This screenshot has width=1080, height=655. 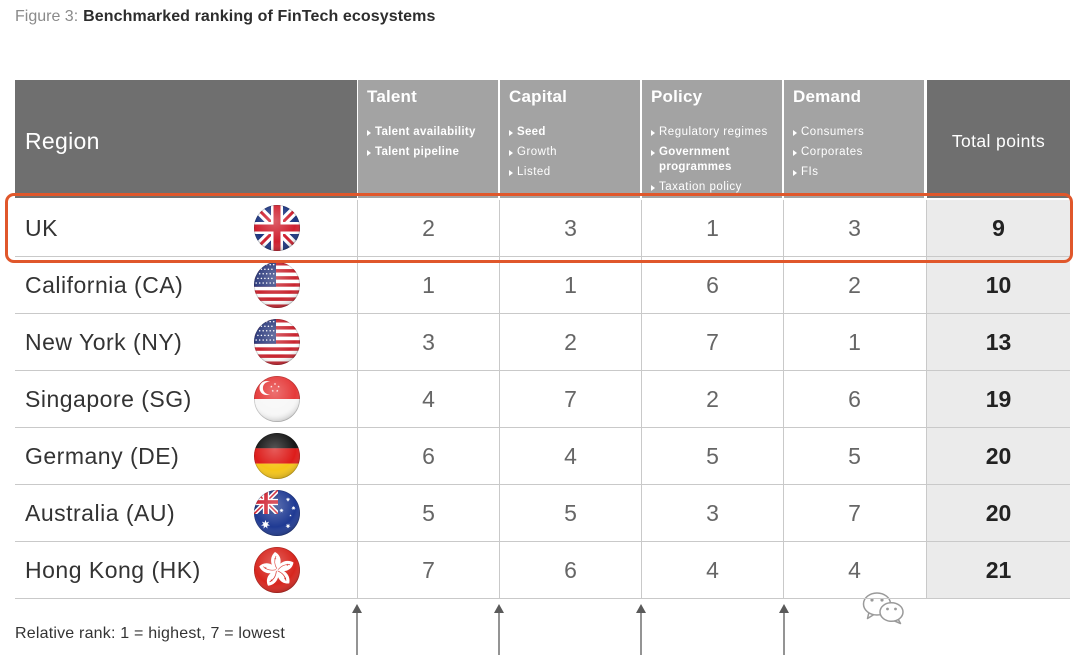 What do you see at coordinates (833, 132) in the screenshot?
I see `criterion-label: Consumers` at bounding box center [833, 132].